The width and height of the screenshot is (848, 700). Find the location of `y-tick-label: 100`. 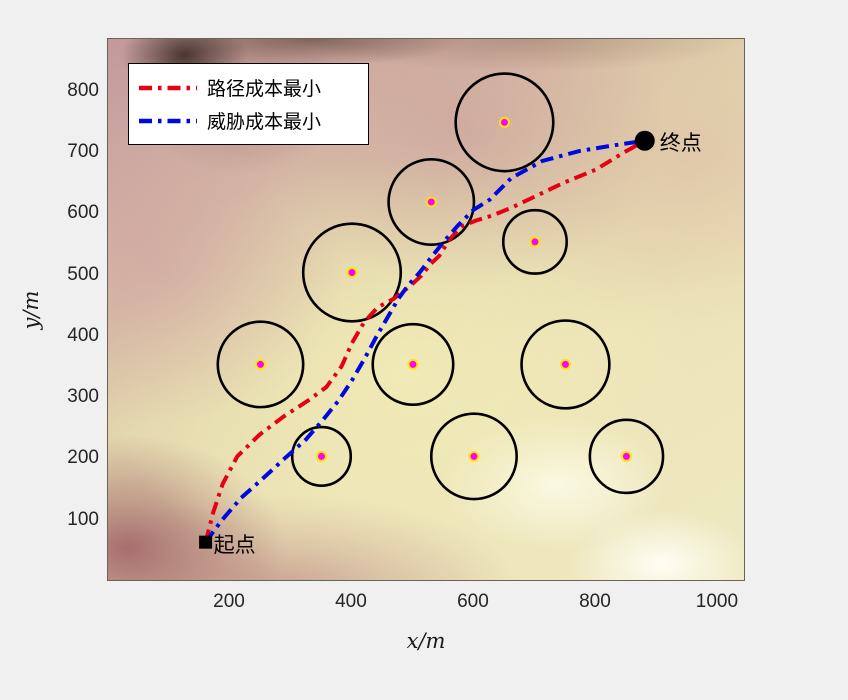

y-tick-label: 100 is located at coordinates (83, 519).